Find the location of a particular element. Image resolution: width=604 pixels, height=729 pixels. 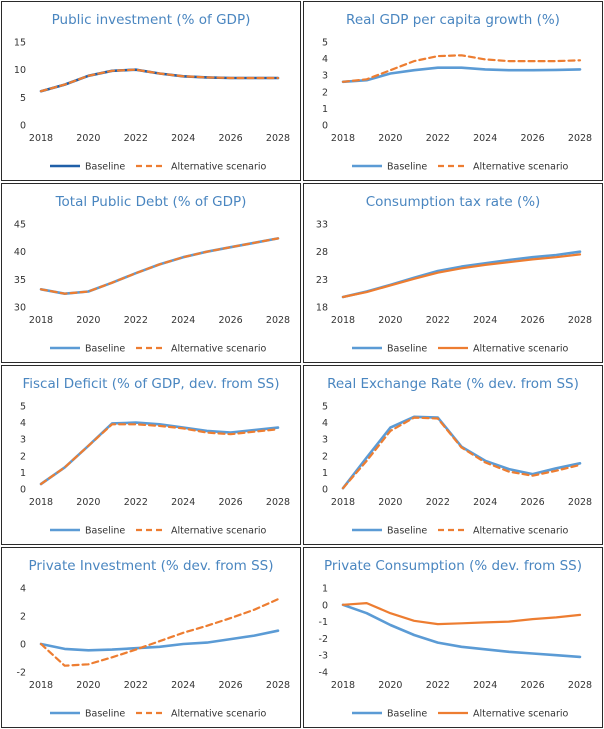

y-tick-label: 40 is located at coordinates (20, 252).